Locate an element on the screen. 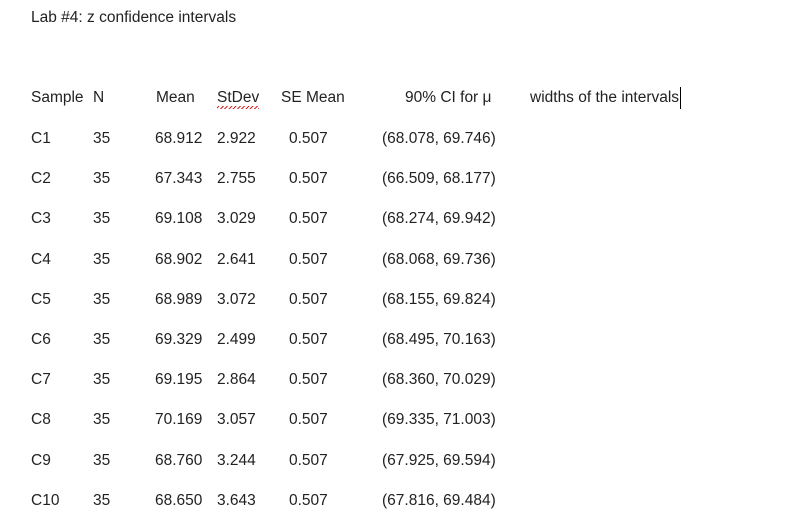 This screenshot has width=812, height=526. column-header: StDev is located at coordinates (238, 97).